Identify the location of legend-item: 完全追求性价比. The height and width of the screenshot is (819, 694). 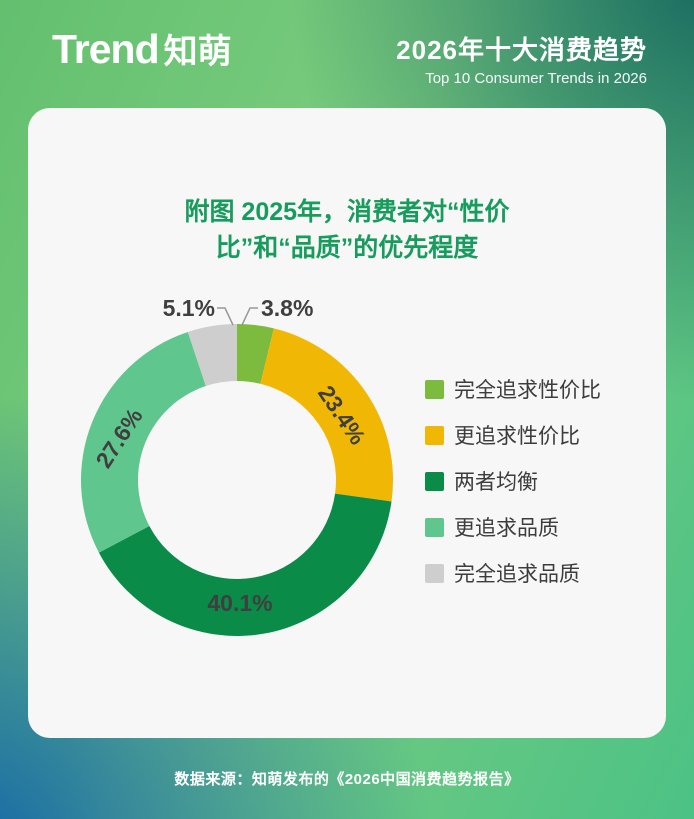
(513, 389).